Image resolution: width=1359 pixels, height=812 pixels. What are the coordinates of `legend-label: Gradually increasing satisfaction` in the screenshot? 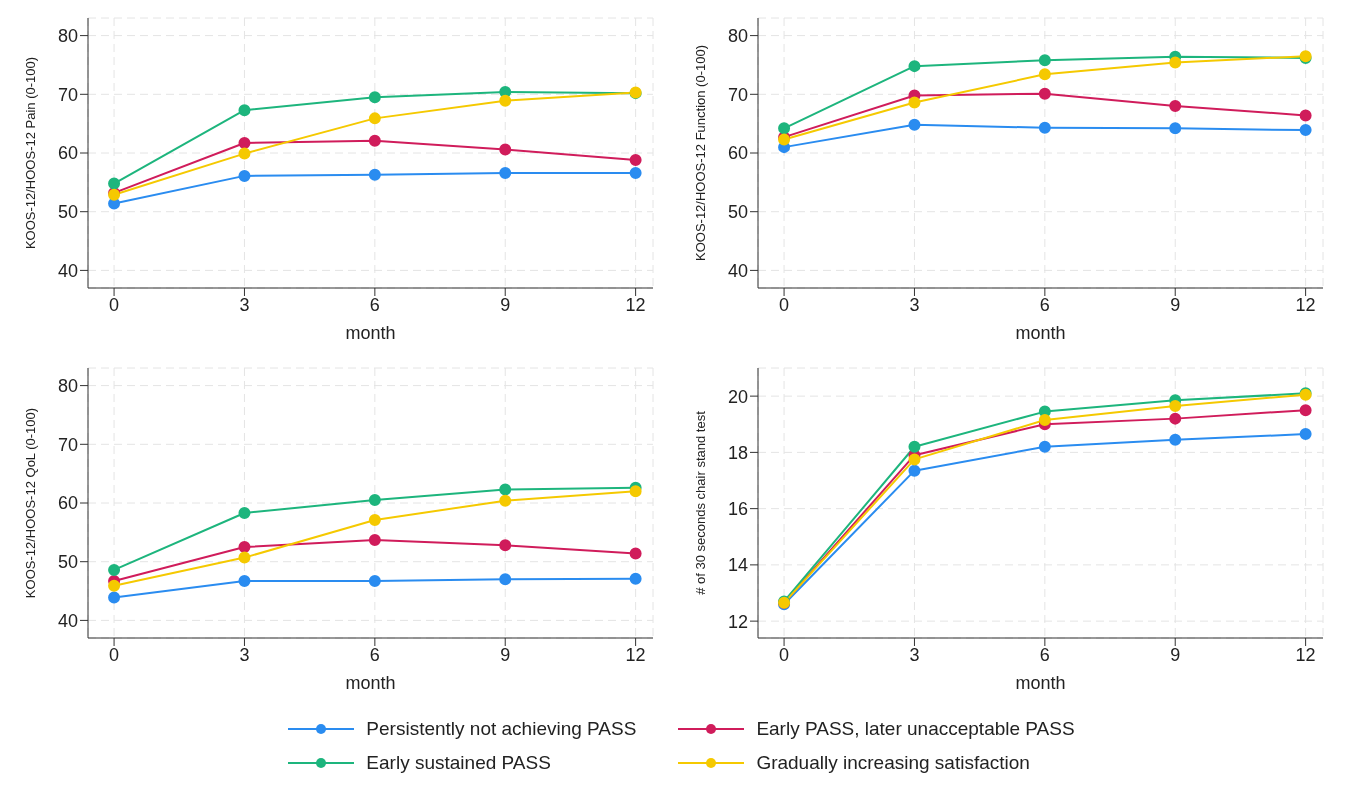 It's located at (893, 763).